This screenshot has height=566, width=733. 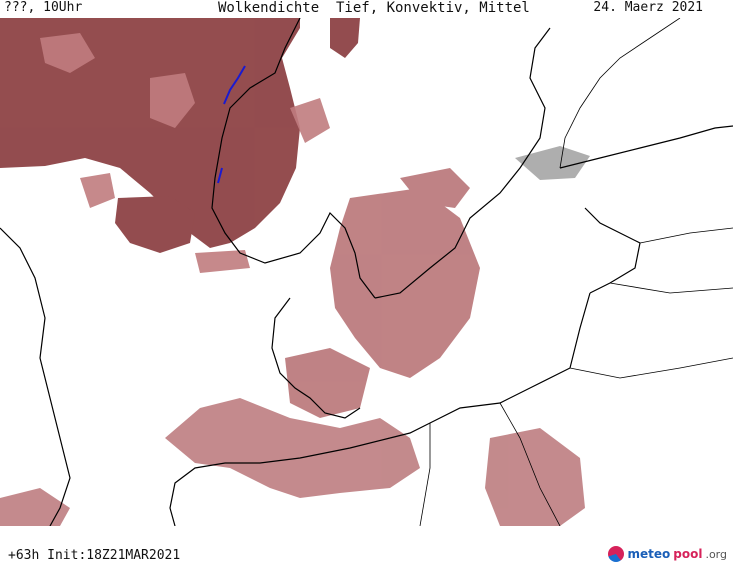 I want to click on meteopool-logo: meteo pool .org, so click(x=667, y=554).